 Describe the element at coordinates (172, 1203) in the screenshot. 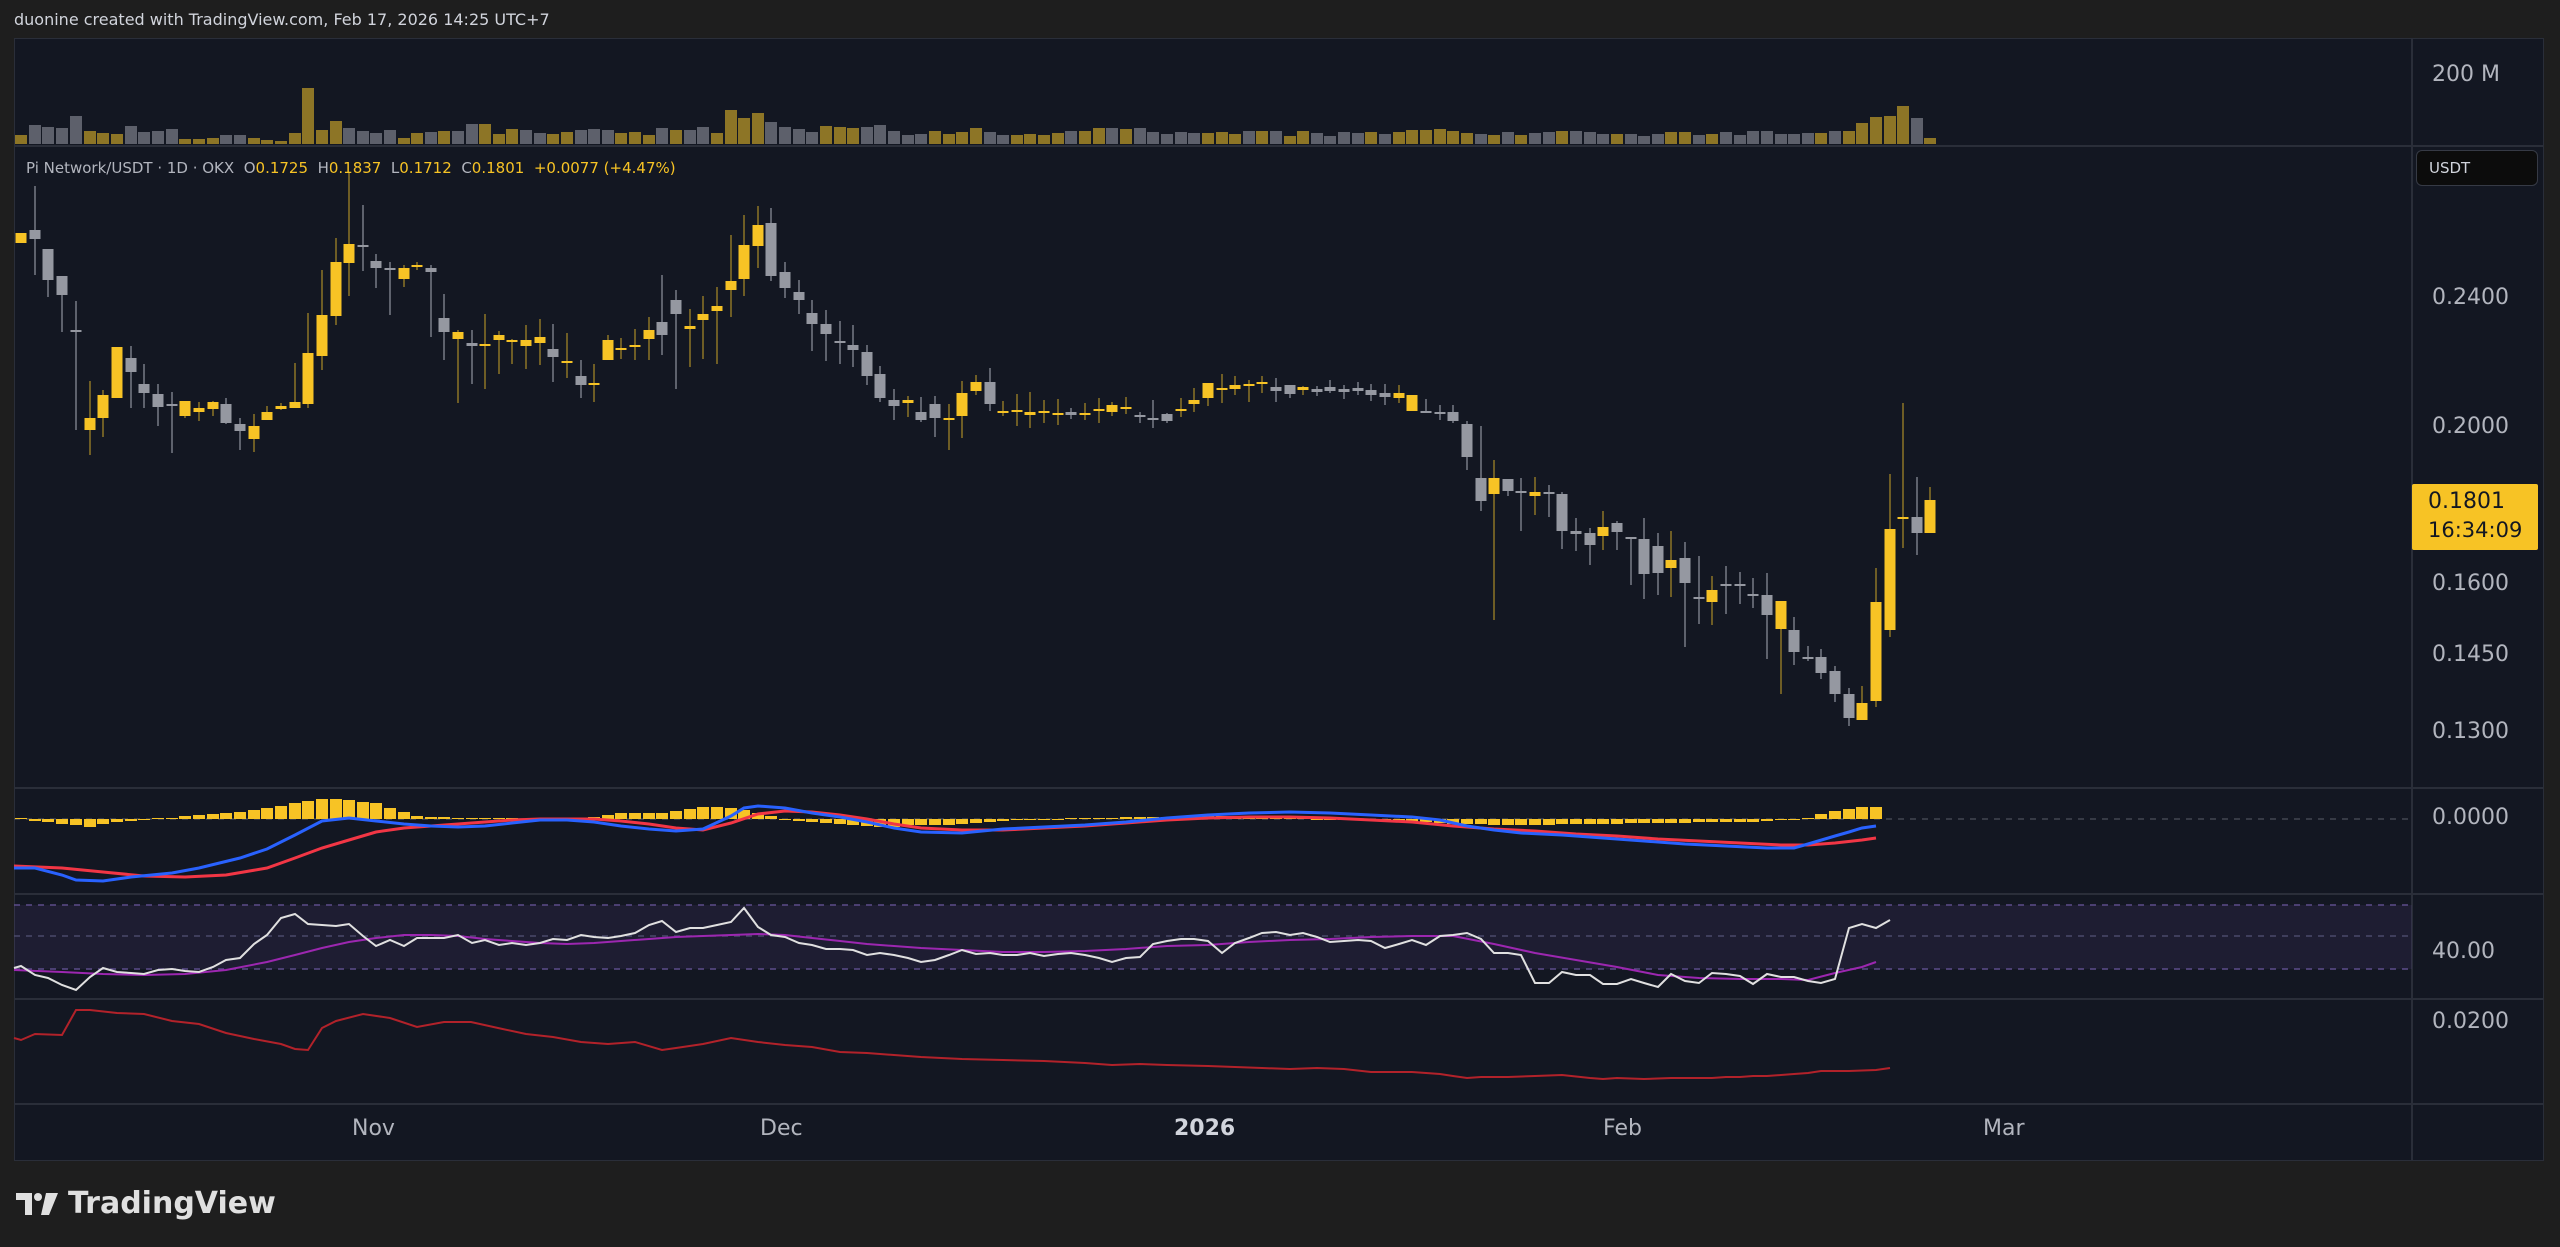

I see `brand-name: TradingView` at that location.